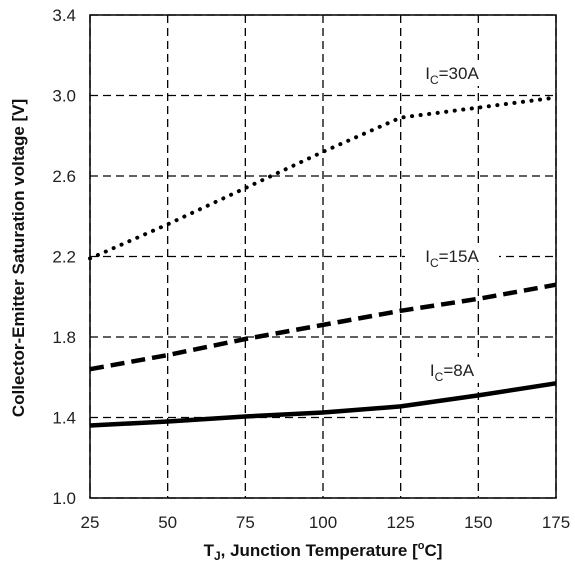 This screenshot has height=568, width=575. Describe the element at coordinates (64, 176) in the screenshot. I see `y-tick-label: 2.6` at that location.